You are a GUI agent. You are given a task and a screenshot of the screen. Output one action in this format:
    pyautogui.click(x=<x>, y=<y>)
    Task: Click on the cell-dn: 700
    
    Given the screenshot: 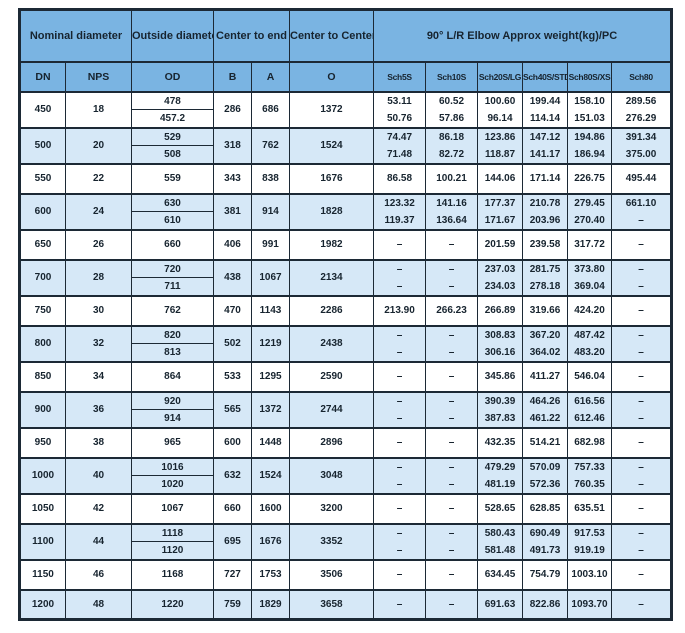 What is the action you would take?
    pyautogui.click(x=42, y=277)
    